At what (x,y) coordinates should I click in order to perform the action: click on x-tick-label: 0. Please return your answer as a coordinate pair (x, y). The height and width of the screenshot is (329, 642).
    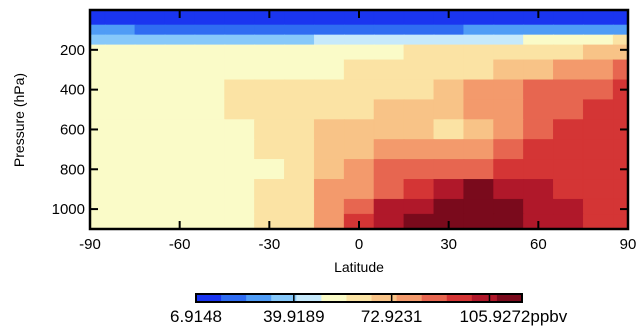
    Looking at the image, I should click on (359, 244).